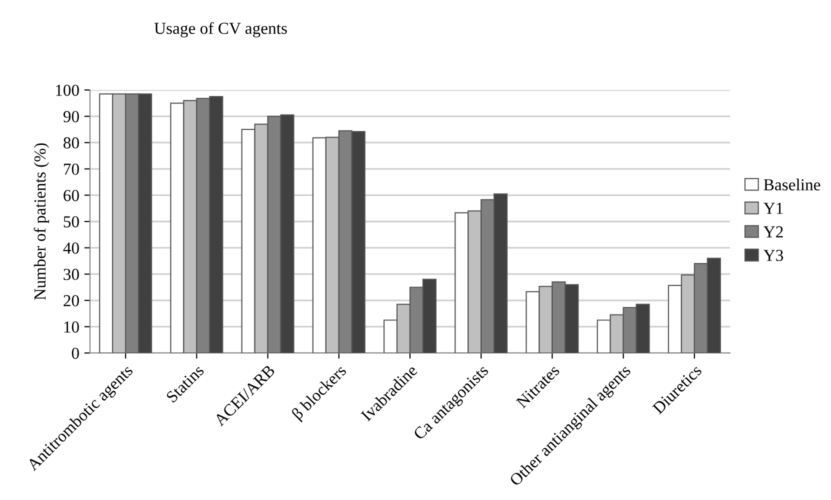  I want to click on y-tick-label: 20, so click(71, 300).